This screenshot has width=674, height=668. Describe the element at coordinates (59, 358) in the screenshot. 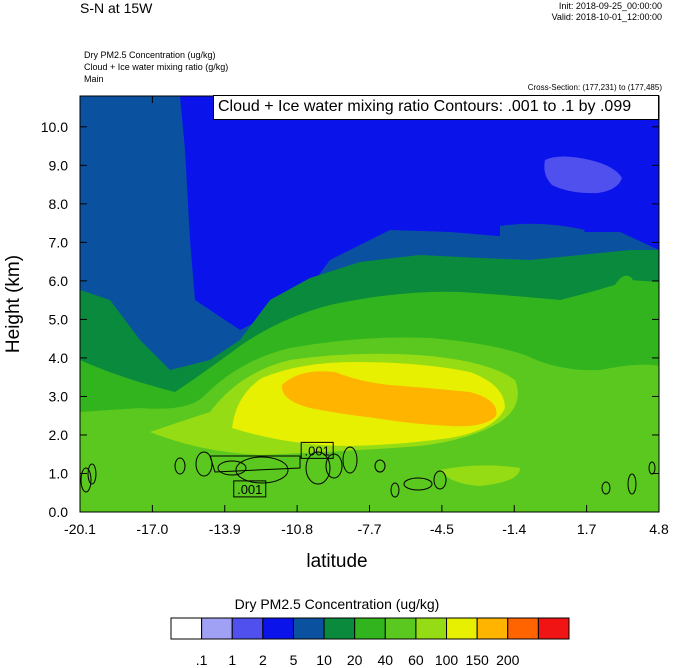

I see `y-tick-label: 4.0` at that location.